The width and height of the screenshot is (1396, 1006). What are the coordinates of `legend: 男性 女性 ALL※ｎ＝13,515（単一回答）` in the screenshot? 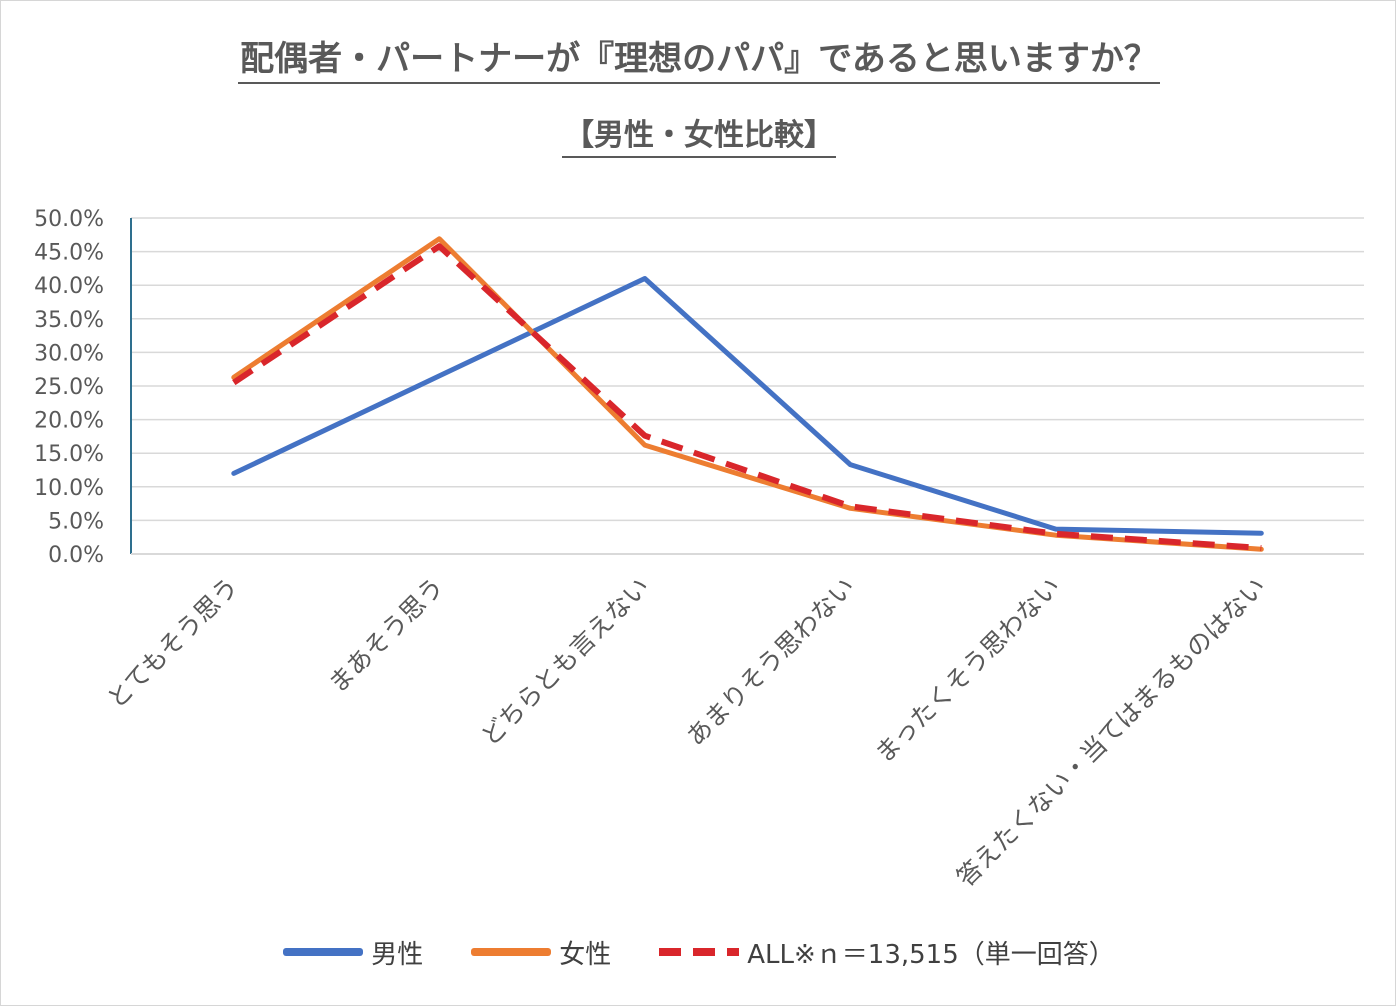 It's located at (698, 952).